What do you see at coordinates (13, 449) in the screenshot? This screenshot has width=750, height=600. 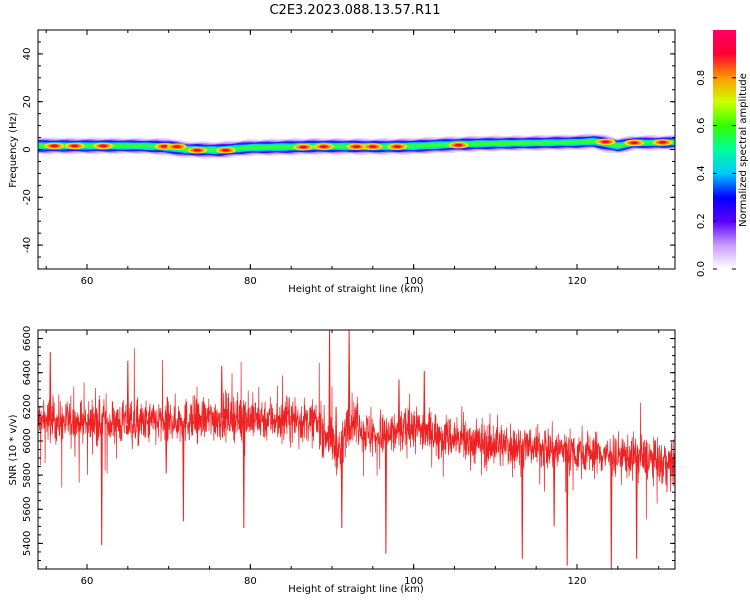 I see `snr-ylabel: SNR (10 * v/v)` at bounding box center [13, 449].